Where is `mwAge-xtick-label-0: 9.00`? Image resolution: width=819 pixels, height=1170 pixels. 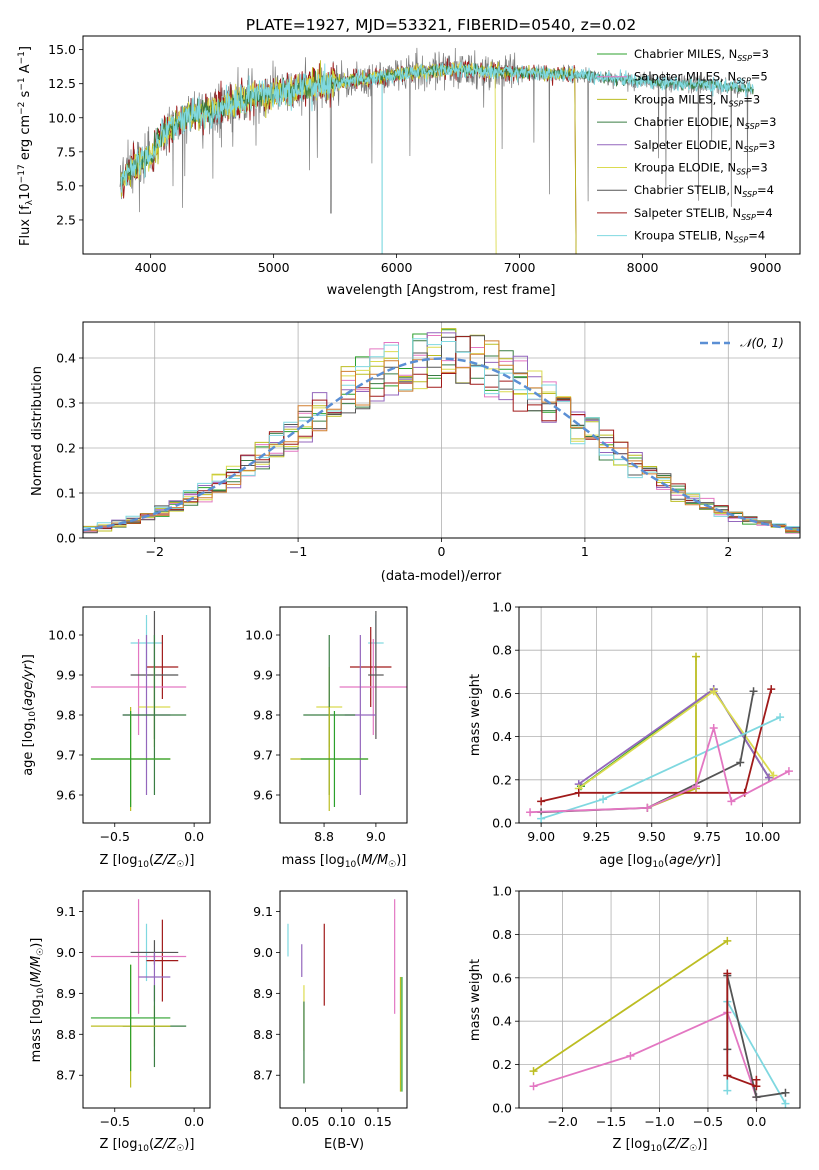
mwAge-xtick-label-0: 9.00 is located at coordinates (541, 836).